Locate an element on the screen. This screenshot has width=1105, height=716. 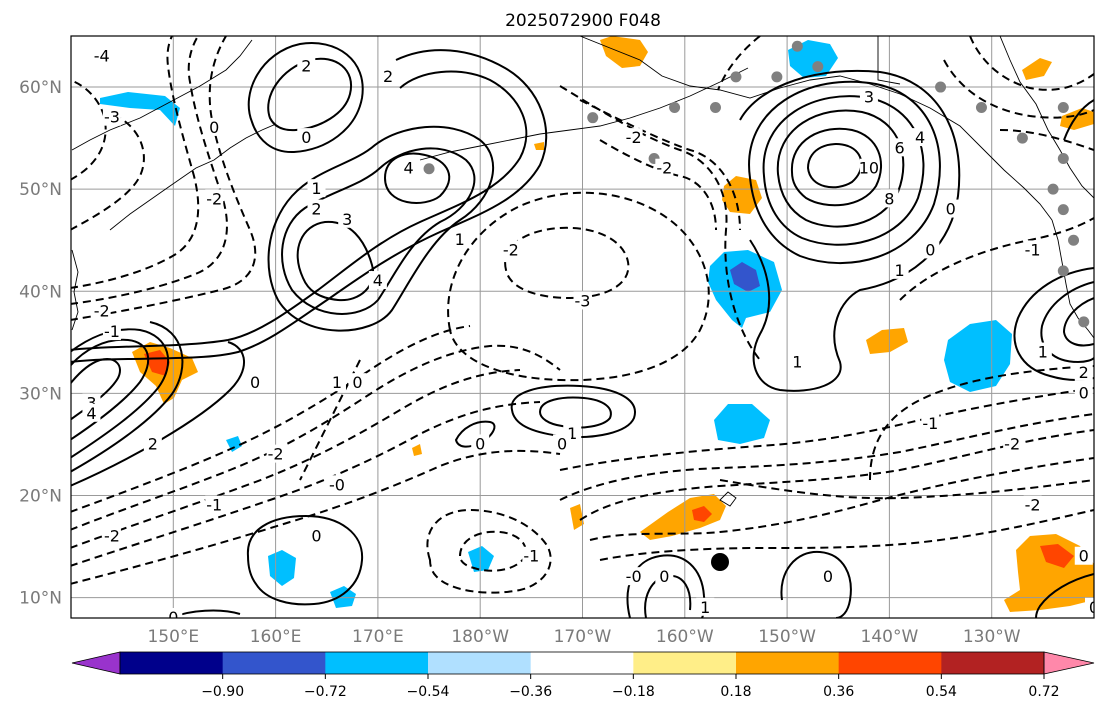
colorbar-tick-label: −0.54 is located at coordinates (428, 692).